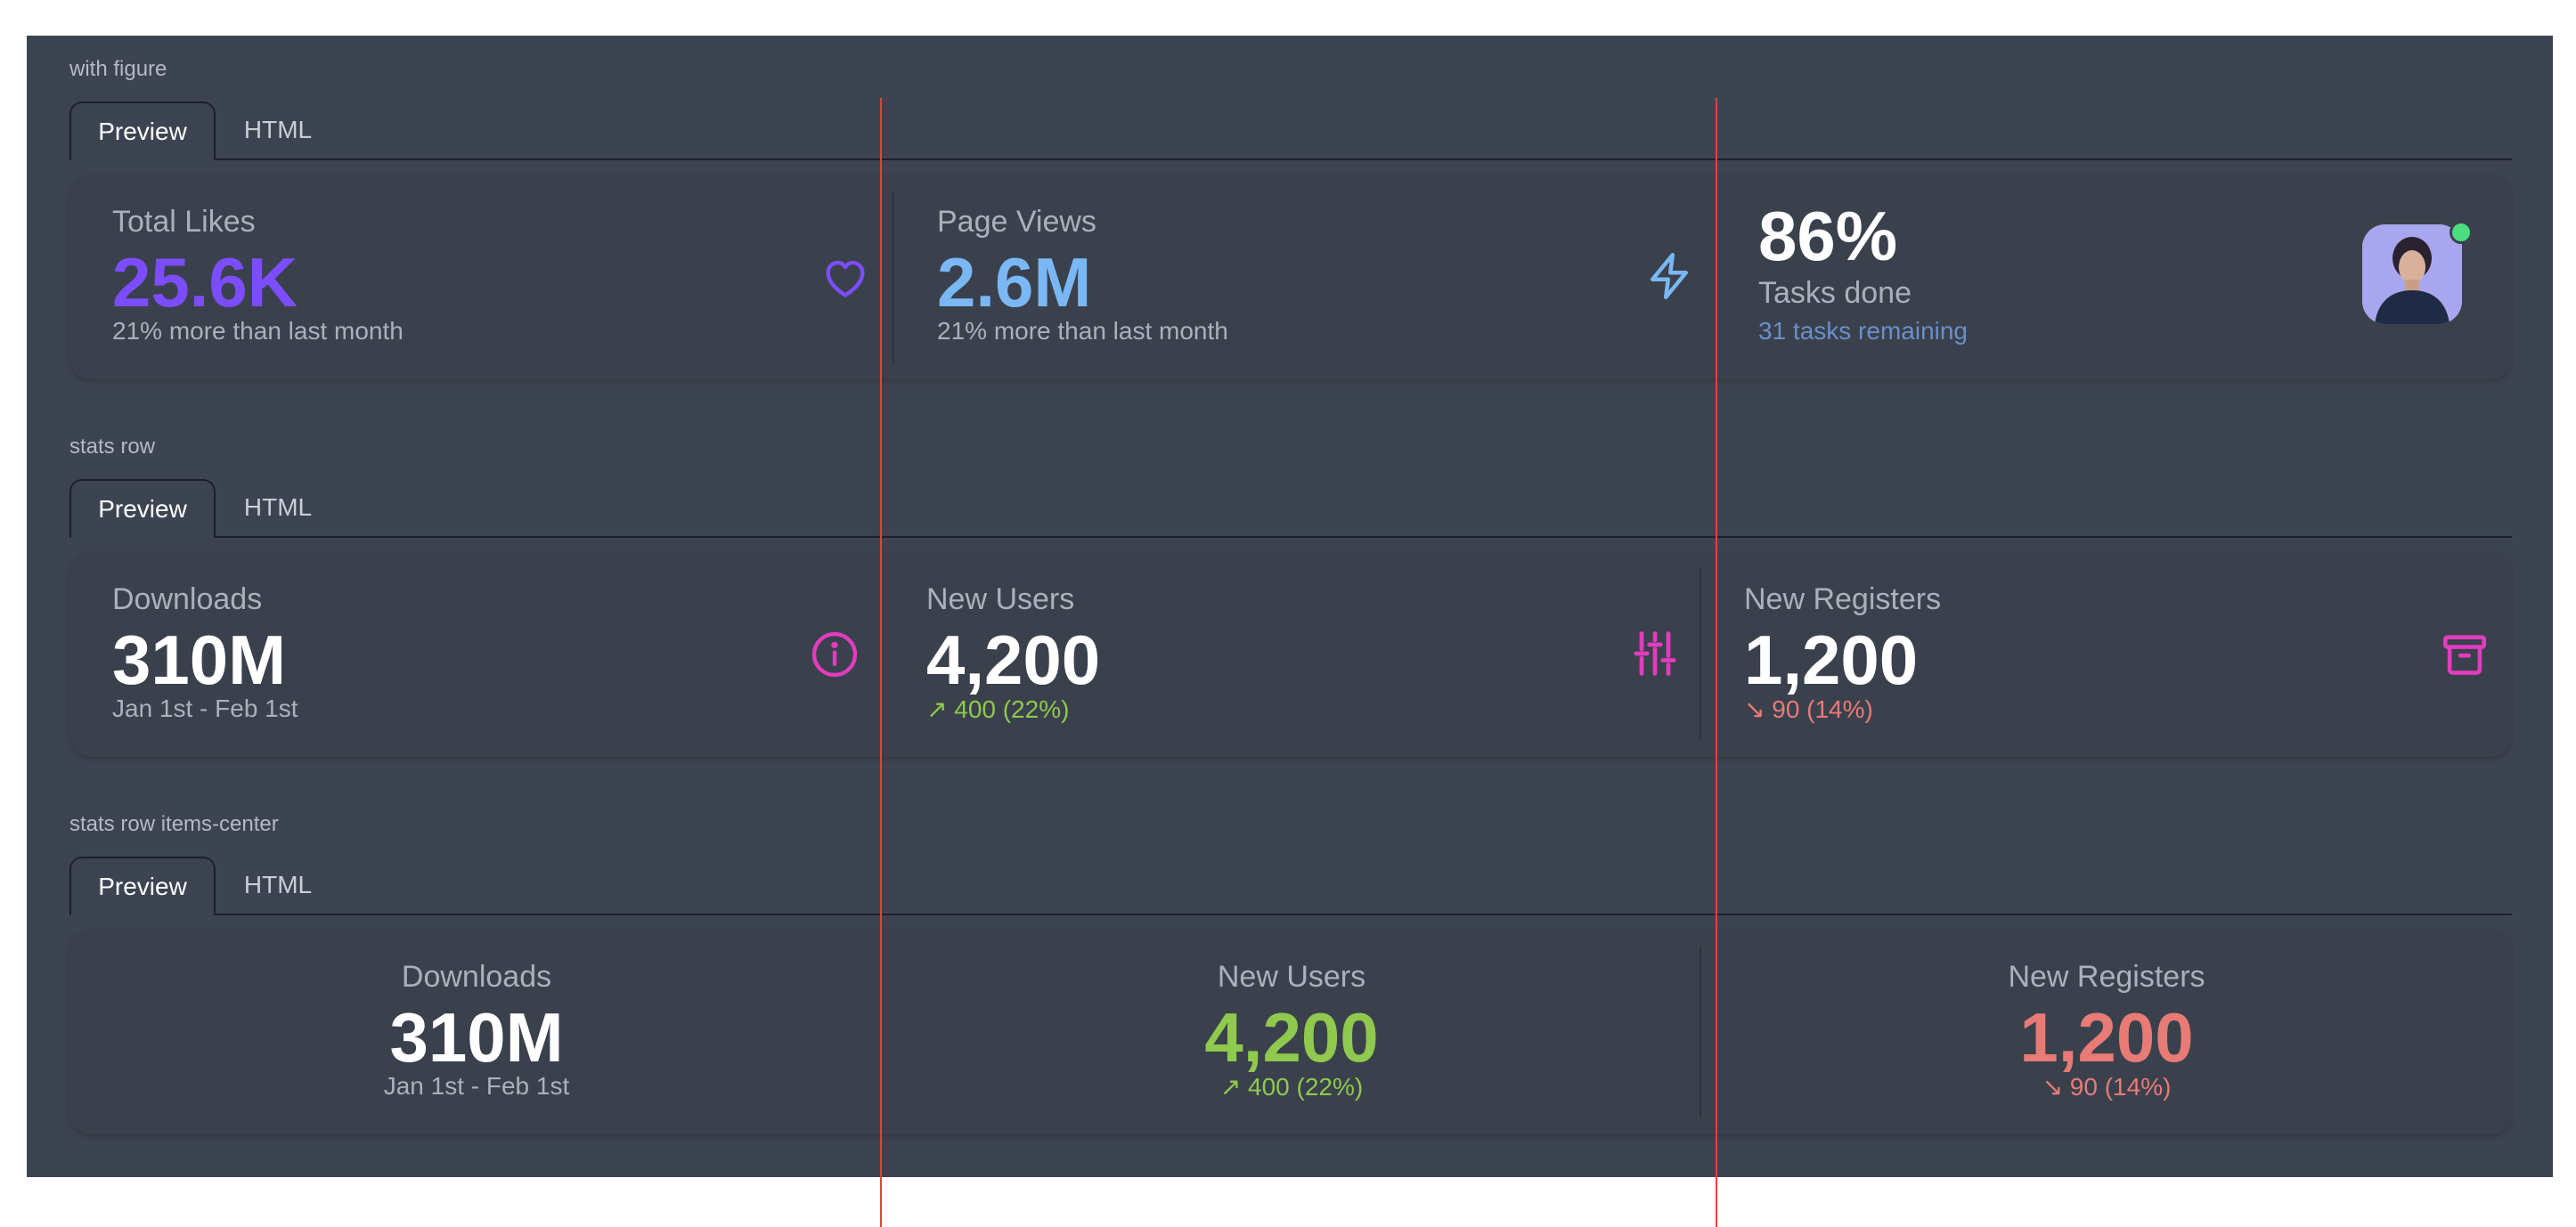  Describe the element at coordinates (2461, 232) in the screenshot. I see `online-status-dot` at that location.